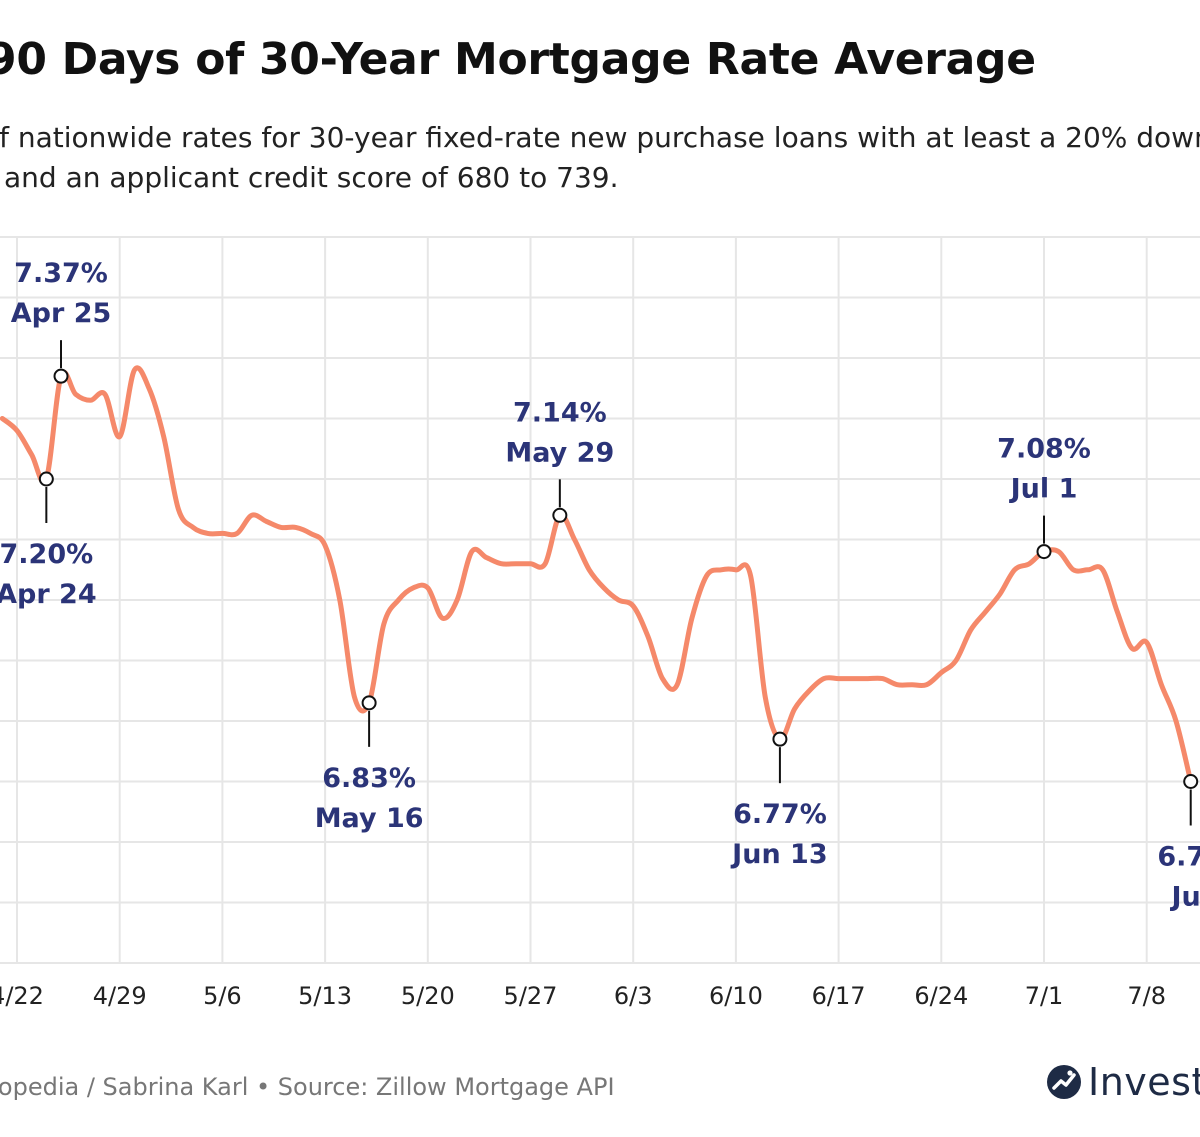 The height and width of the screenshot is (1137, 1200). Describe the element at coordinates (1144, 1082) in the screenshot. I see `logo-wordmark: Investo` at that location.